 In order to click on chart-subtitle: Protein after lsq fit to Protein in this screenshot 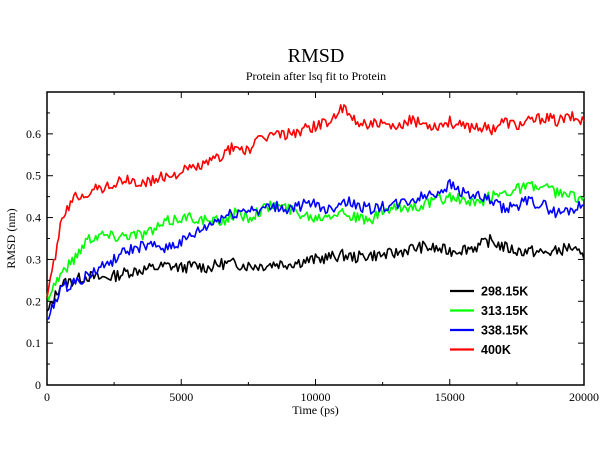, I will do `click(316, 76)`.